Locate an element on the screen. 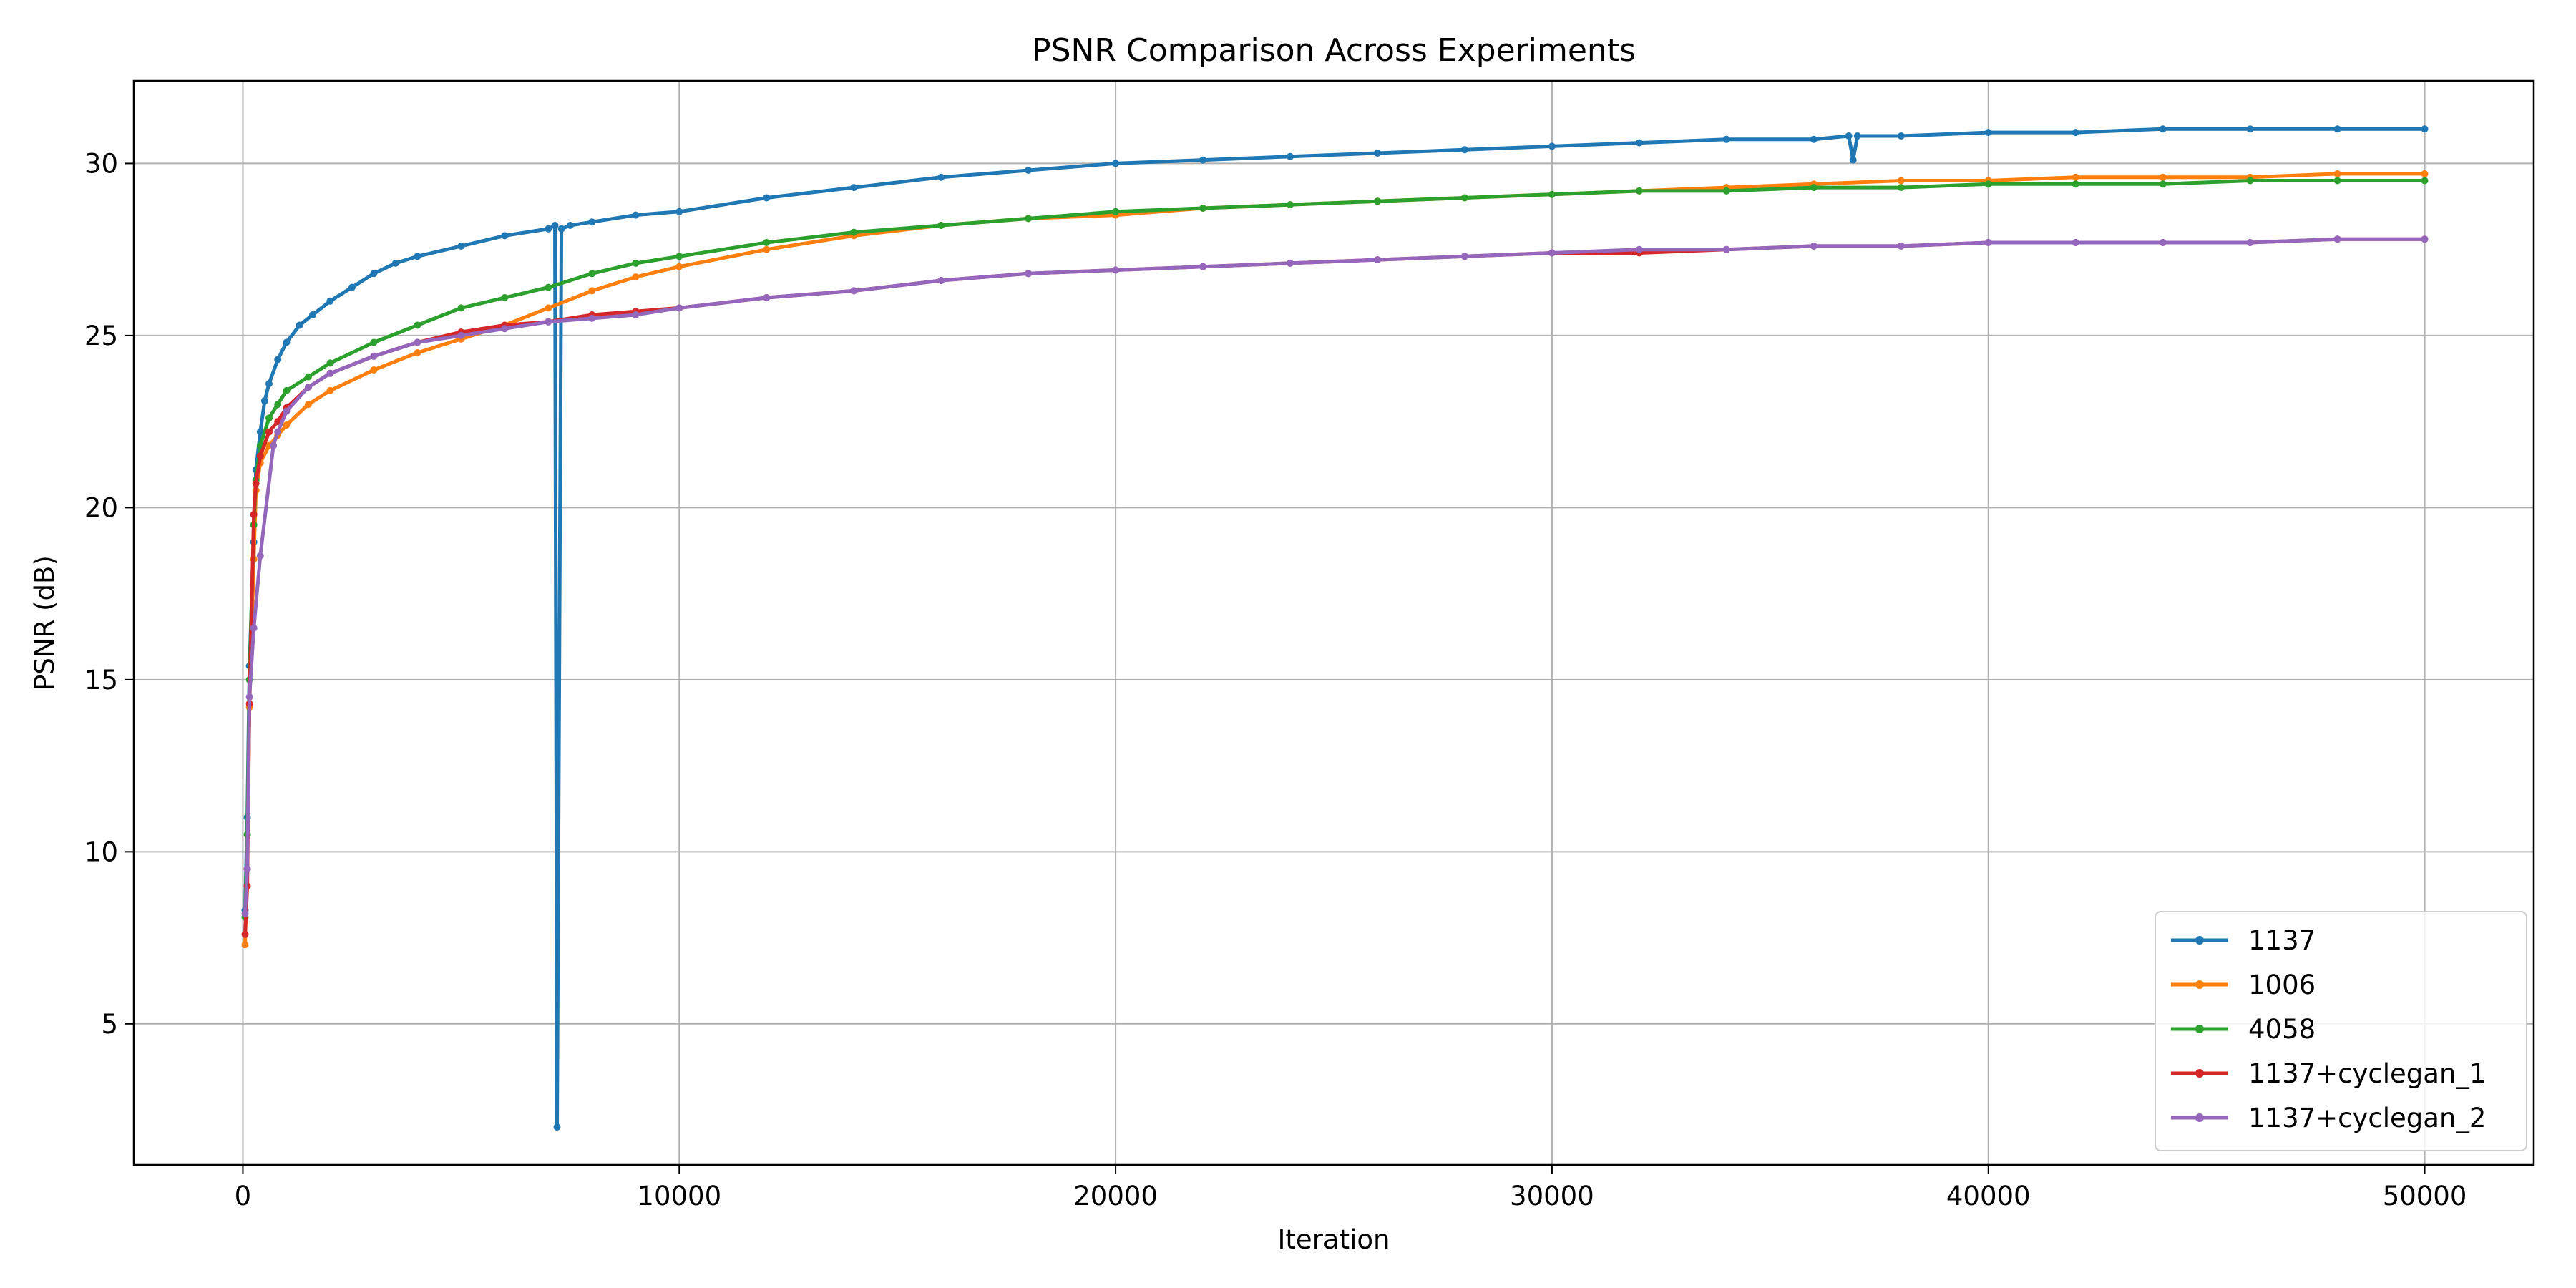 This screenshot has height=1288, width=2576. y-tick-label: 15 is located at coordinates (101, 680).